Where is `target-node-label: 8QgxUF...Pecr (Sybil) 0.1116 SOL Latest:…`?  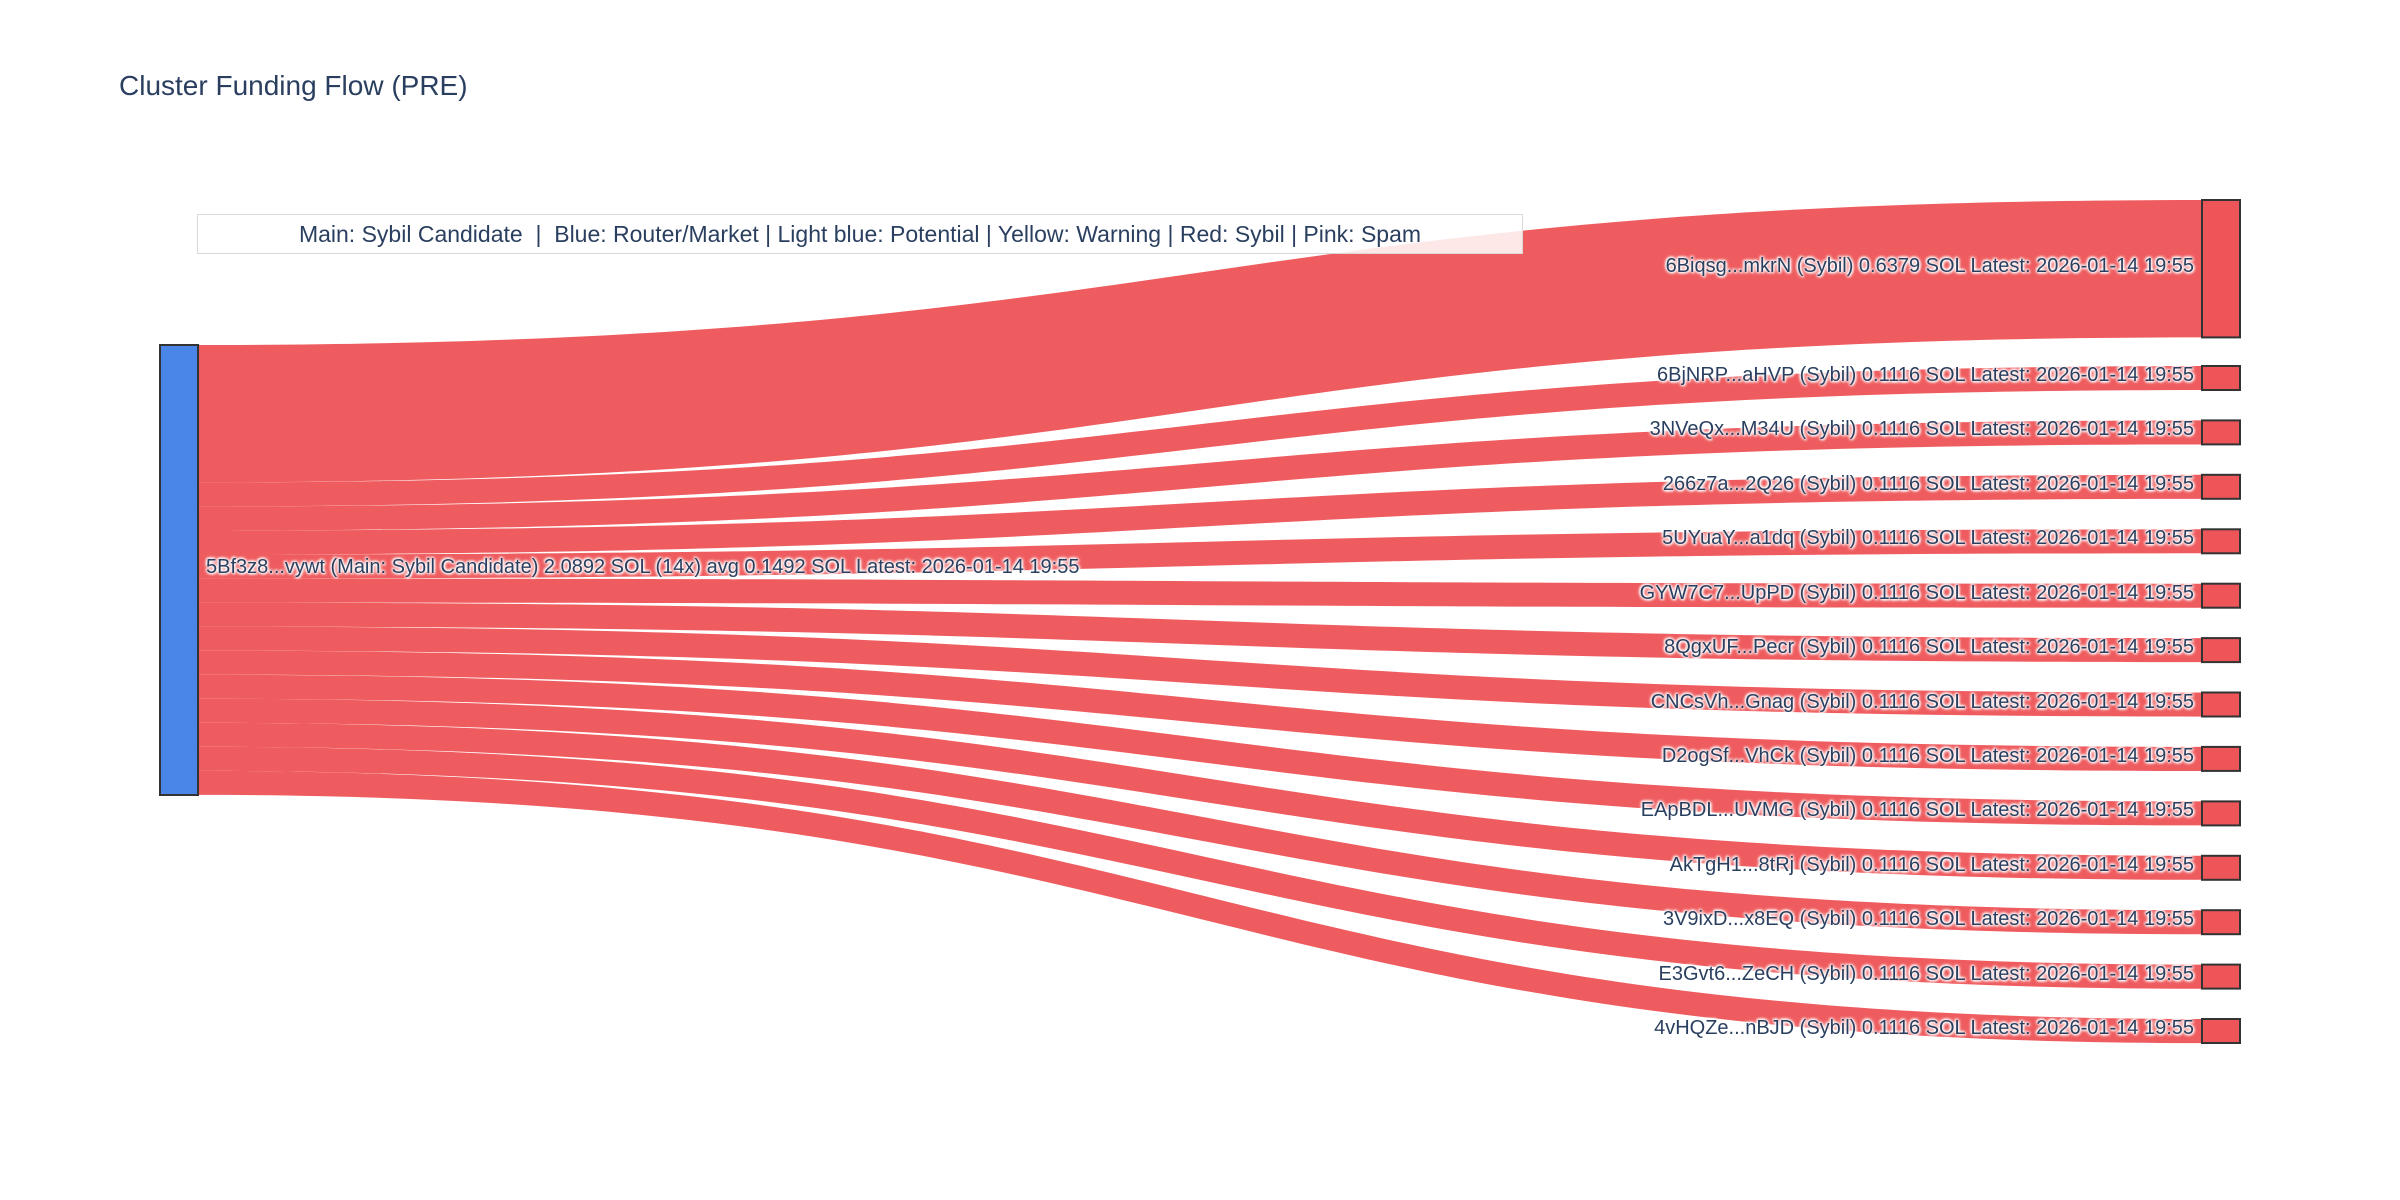 target-node-label: 8QgxUF...Pecr (Sybil) 0.1116 SOL Latest:… is located at coordinates (1929, 647).